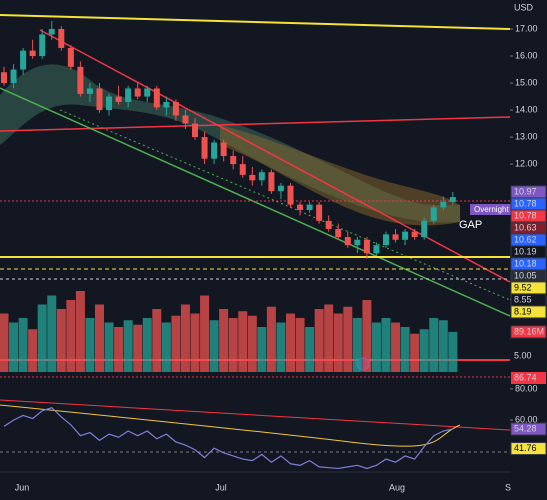 The height and width of the screenshot is (500, 547). Describe the element at coordinates (22, 487) in the screenshot. I see `x-tick-label: Jun` at that location.